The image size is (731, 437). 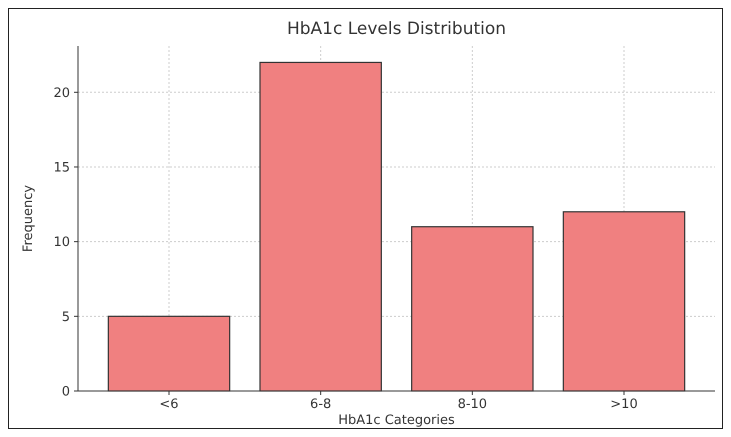 What do you see at coordinates (61, 242) in the screenshot?
I see `y-tick-label: 10` at bounding box center [61, 242].